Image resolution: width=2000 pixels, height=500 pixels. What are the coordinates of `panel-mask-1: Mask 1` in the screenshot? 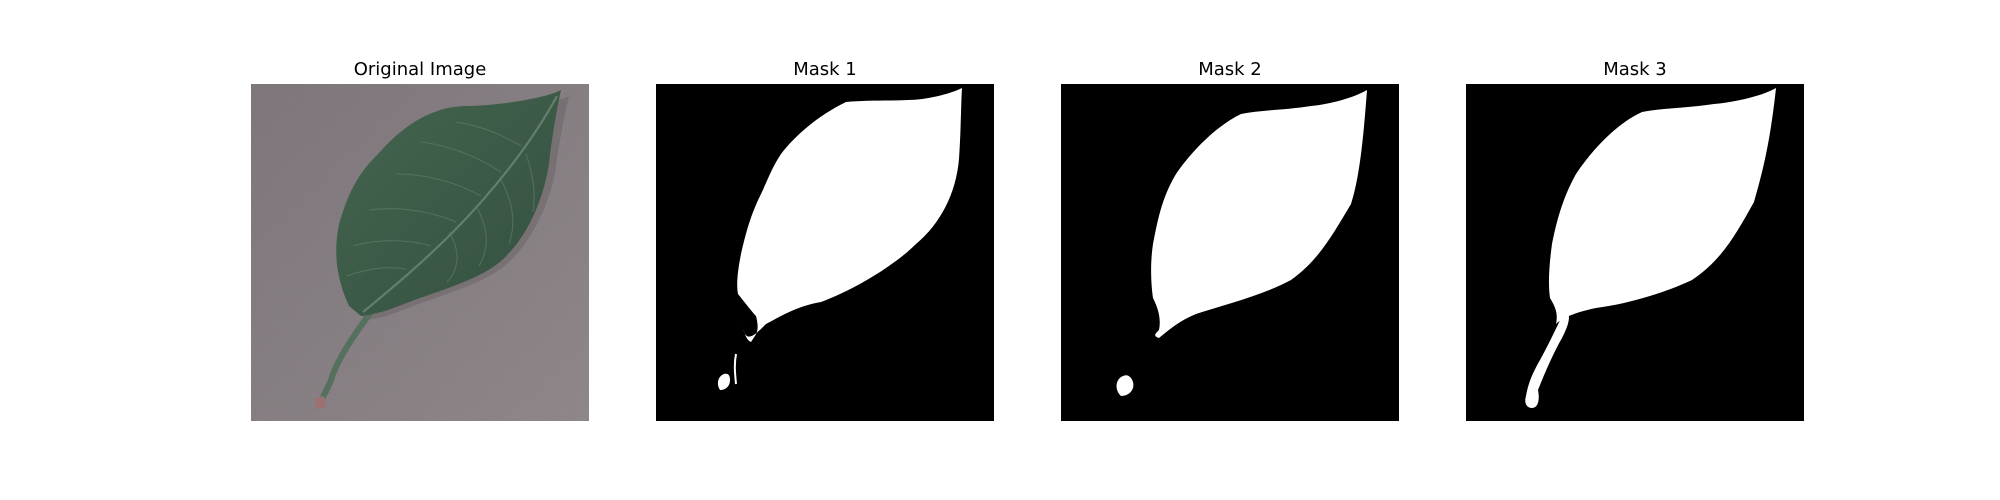 It's located at (825, 239).